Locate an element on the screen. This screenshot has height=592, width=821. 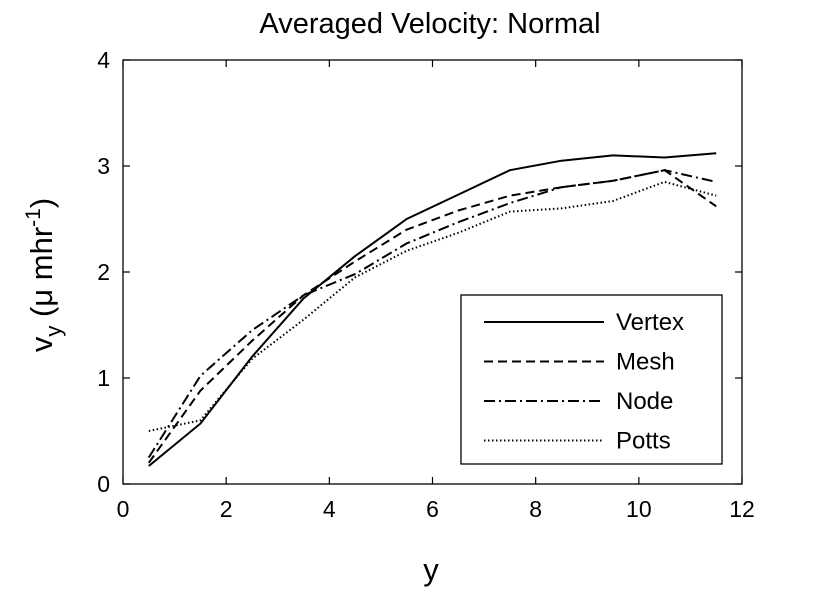
legend-label-vertex: Vertex is located at coordinates (650, 322).